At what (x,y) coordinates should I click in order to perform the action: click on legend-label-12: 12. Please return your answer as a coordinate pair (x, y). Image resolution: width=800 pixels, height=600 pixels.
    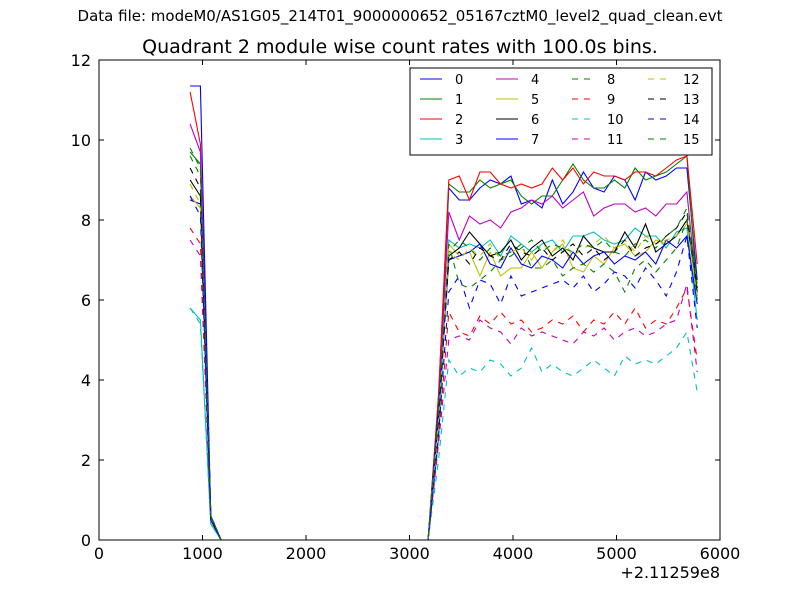
    Looking at the image, I should click on (691, 80).